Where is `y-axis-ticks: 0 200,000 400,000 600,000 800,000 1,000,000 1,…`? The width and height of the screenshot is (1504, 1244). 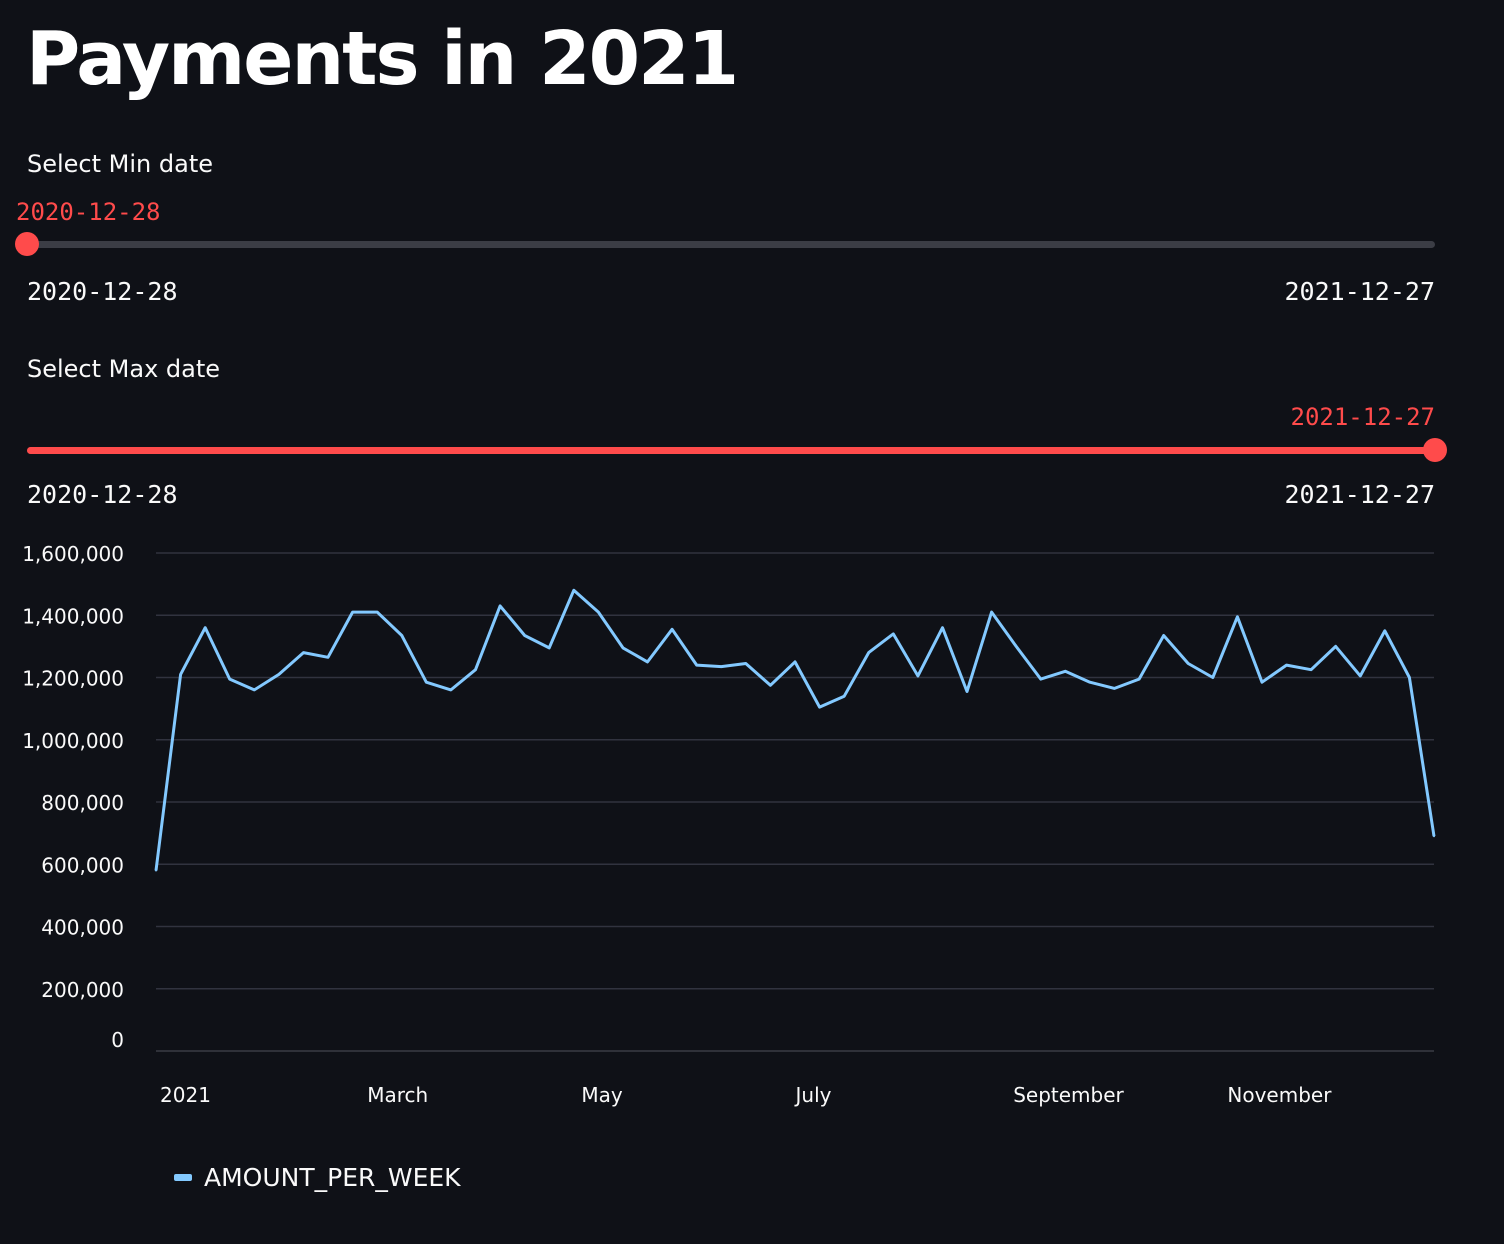
y-axis-ticks: 0 200,000 400,000 600,000 800,000 1,000,000 1,… is located at coordinates (73, 797).